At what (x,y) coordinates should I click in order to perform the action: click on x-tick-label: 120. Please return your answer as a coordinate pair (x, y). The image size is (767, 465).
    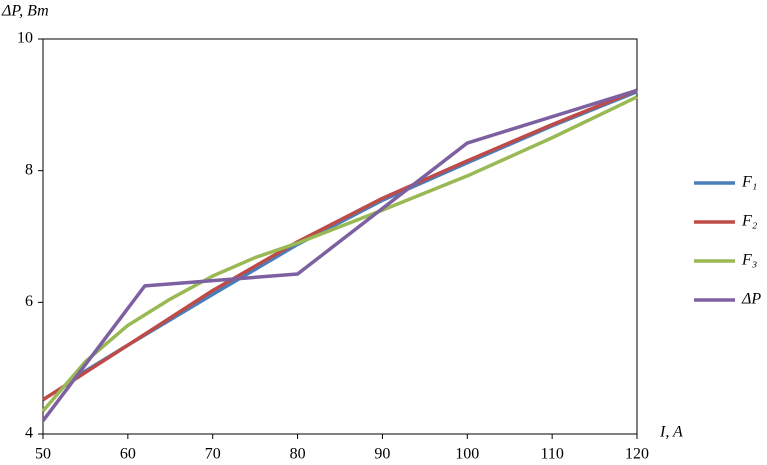
    Looking at the image, I should click on (637, 454).